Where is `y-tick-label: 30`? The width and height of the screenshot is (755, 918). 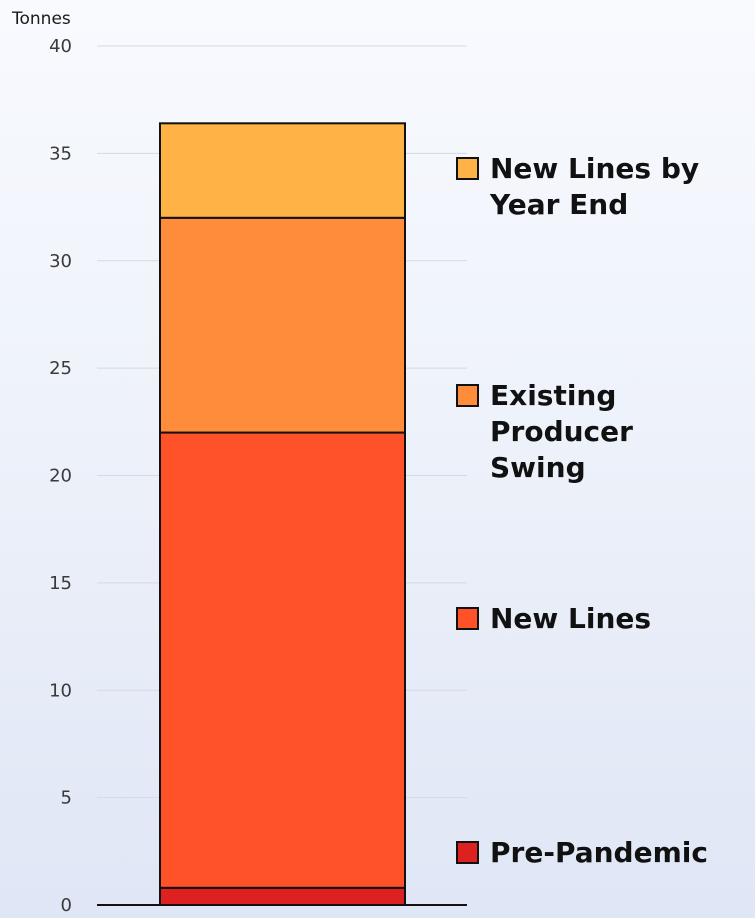
y-tick-label: 30 is located at coordinates (60, 261).